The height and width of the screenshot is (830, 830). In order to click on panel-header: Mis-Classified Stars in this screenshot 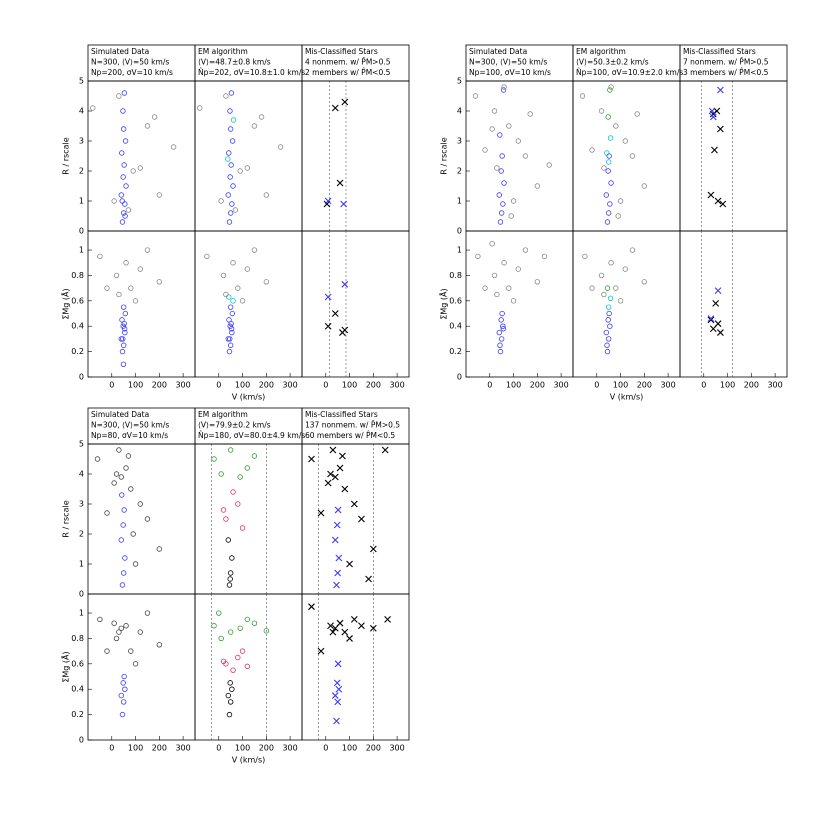, I will do `click(341, 51)`.